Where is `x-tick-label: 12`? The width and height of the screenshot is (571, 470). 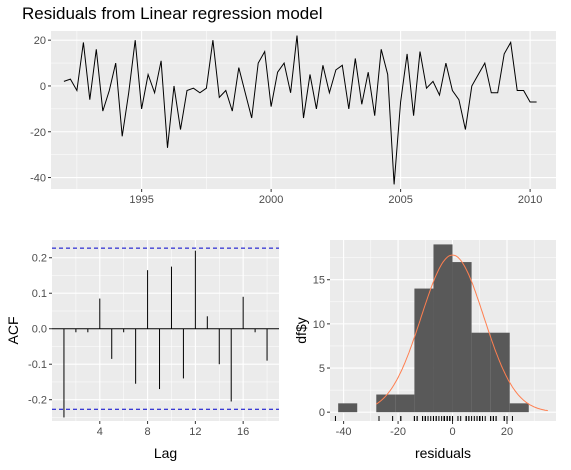
x-tick-label: 12 is located at coordinates (195, 432).